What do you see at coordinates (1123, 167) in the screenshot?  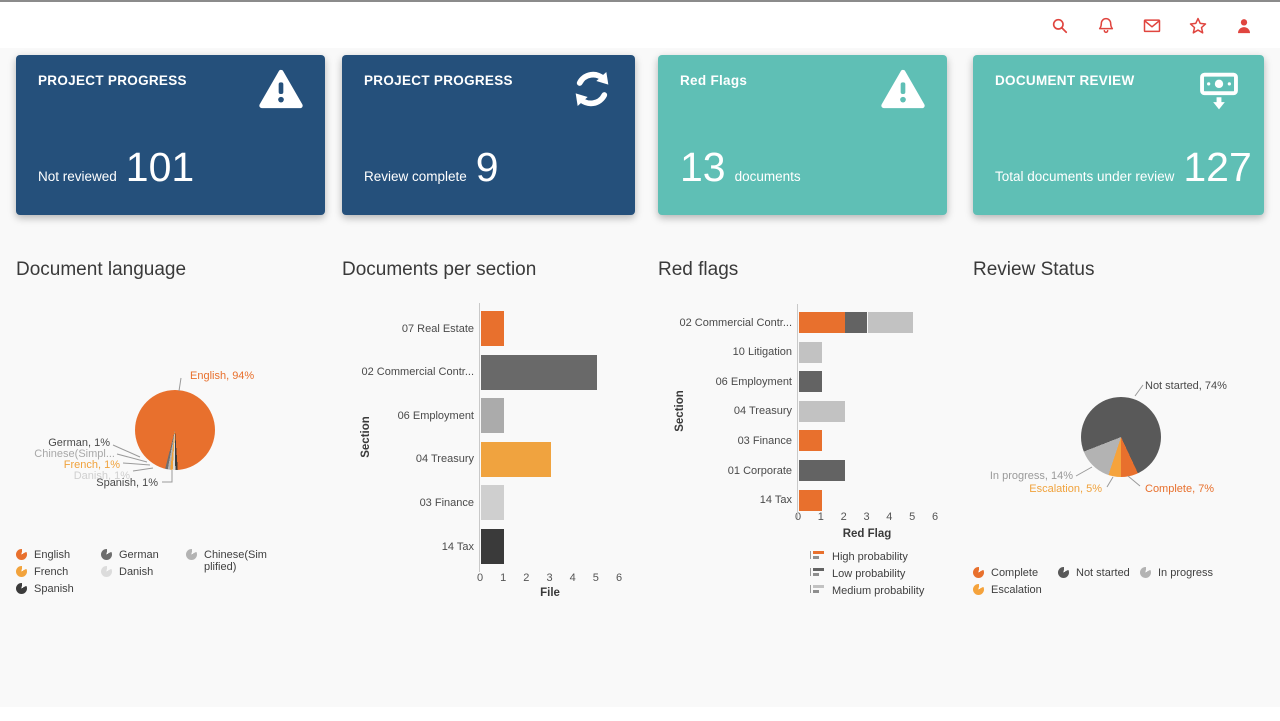 I see `card-value-row: Total documents under review 127` at bounding box center [1123, 167].